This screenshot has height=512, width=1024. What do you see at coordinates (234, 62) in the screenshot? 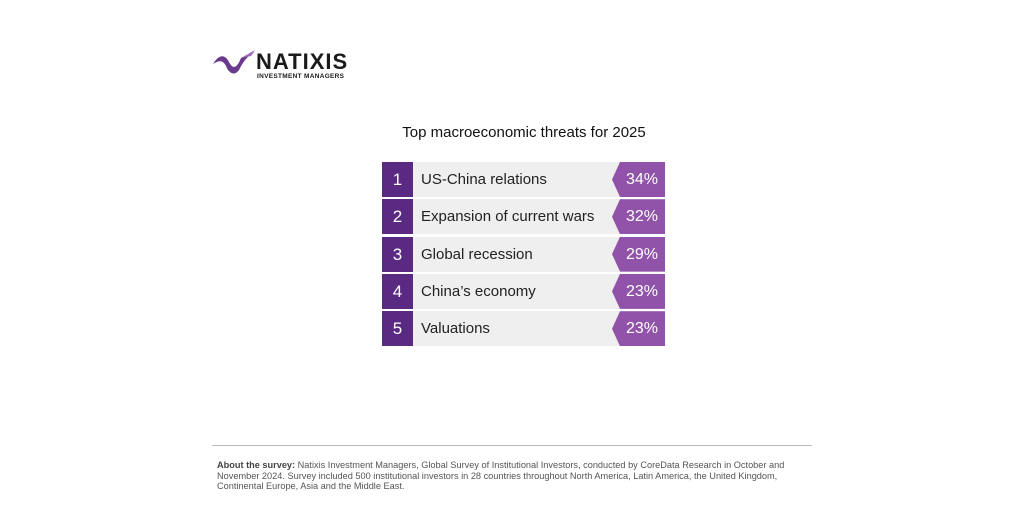
I see `logo-mark` at bounding box center [234, 62].